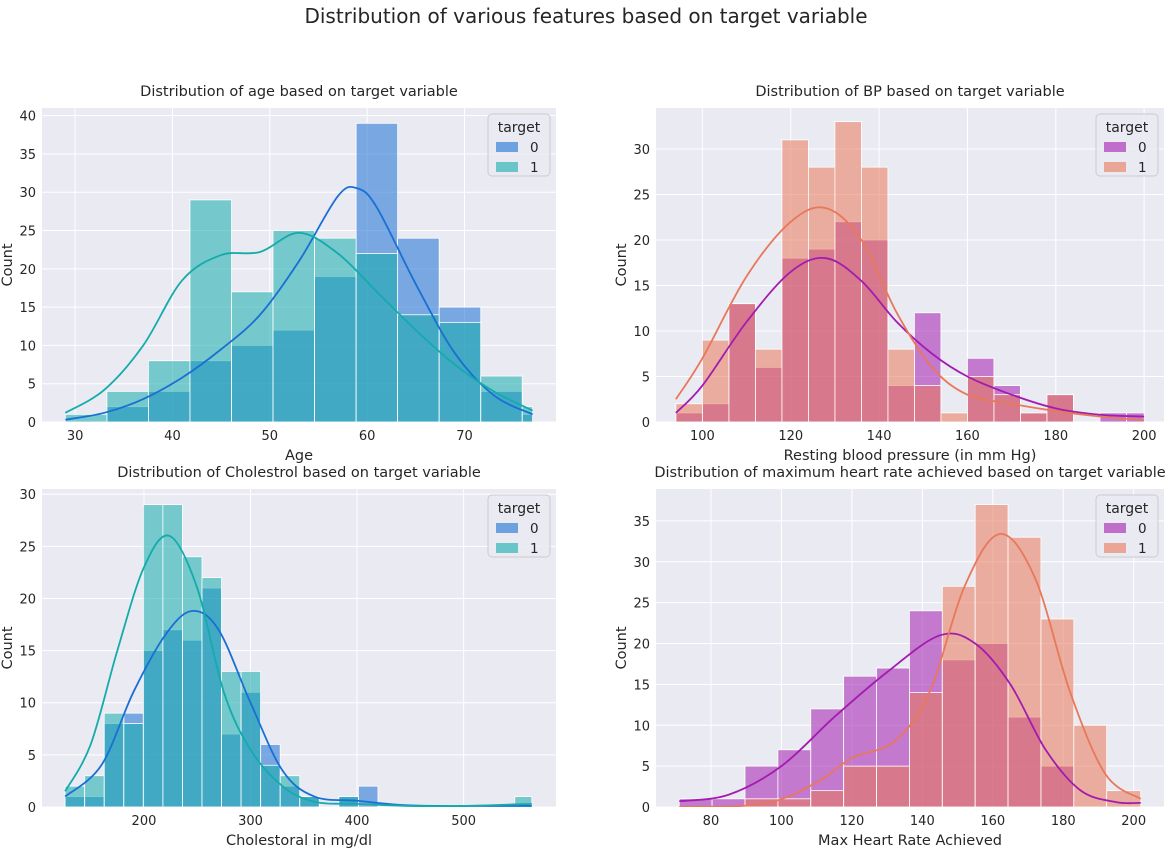 The width and height of the screenshot is (1172, 854). What do you see at coordinates (910, 456) in the screenshot?
I see `x-axis-label: Resting blood pressure (in mm Hg)` at bounding box center [910, 456].